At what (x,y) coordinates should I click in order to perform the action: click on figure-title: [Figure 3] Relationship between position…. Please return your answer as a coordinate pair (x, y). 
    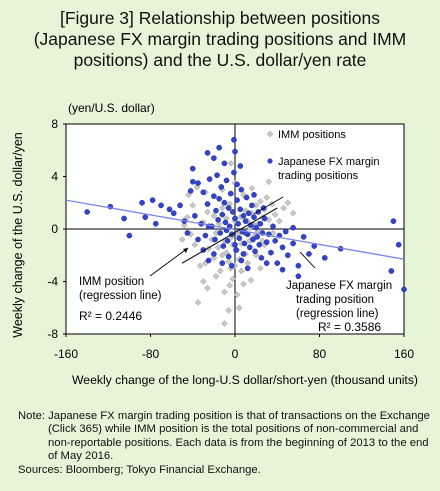
    Looking at the image, I should click on (220, 39).